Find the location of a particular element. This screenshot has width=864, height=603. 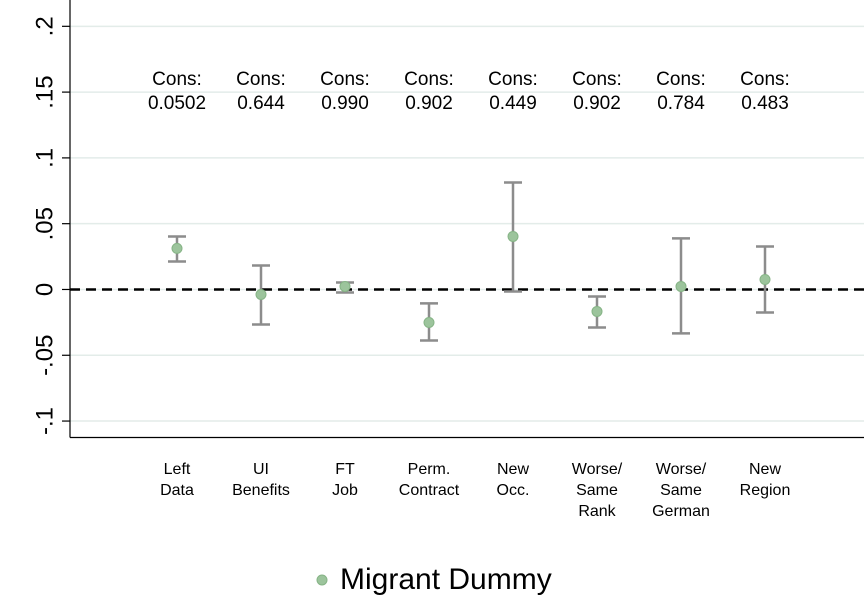

y-tick-label: .15 is located at coordinates (44, 91).